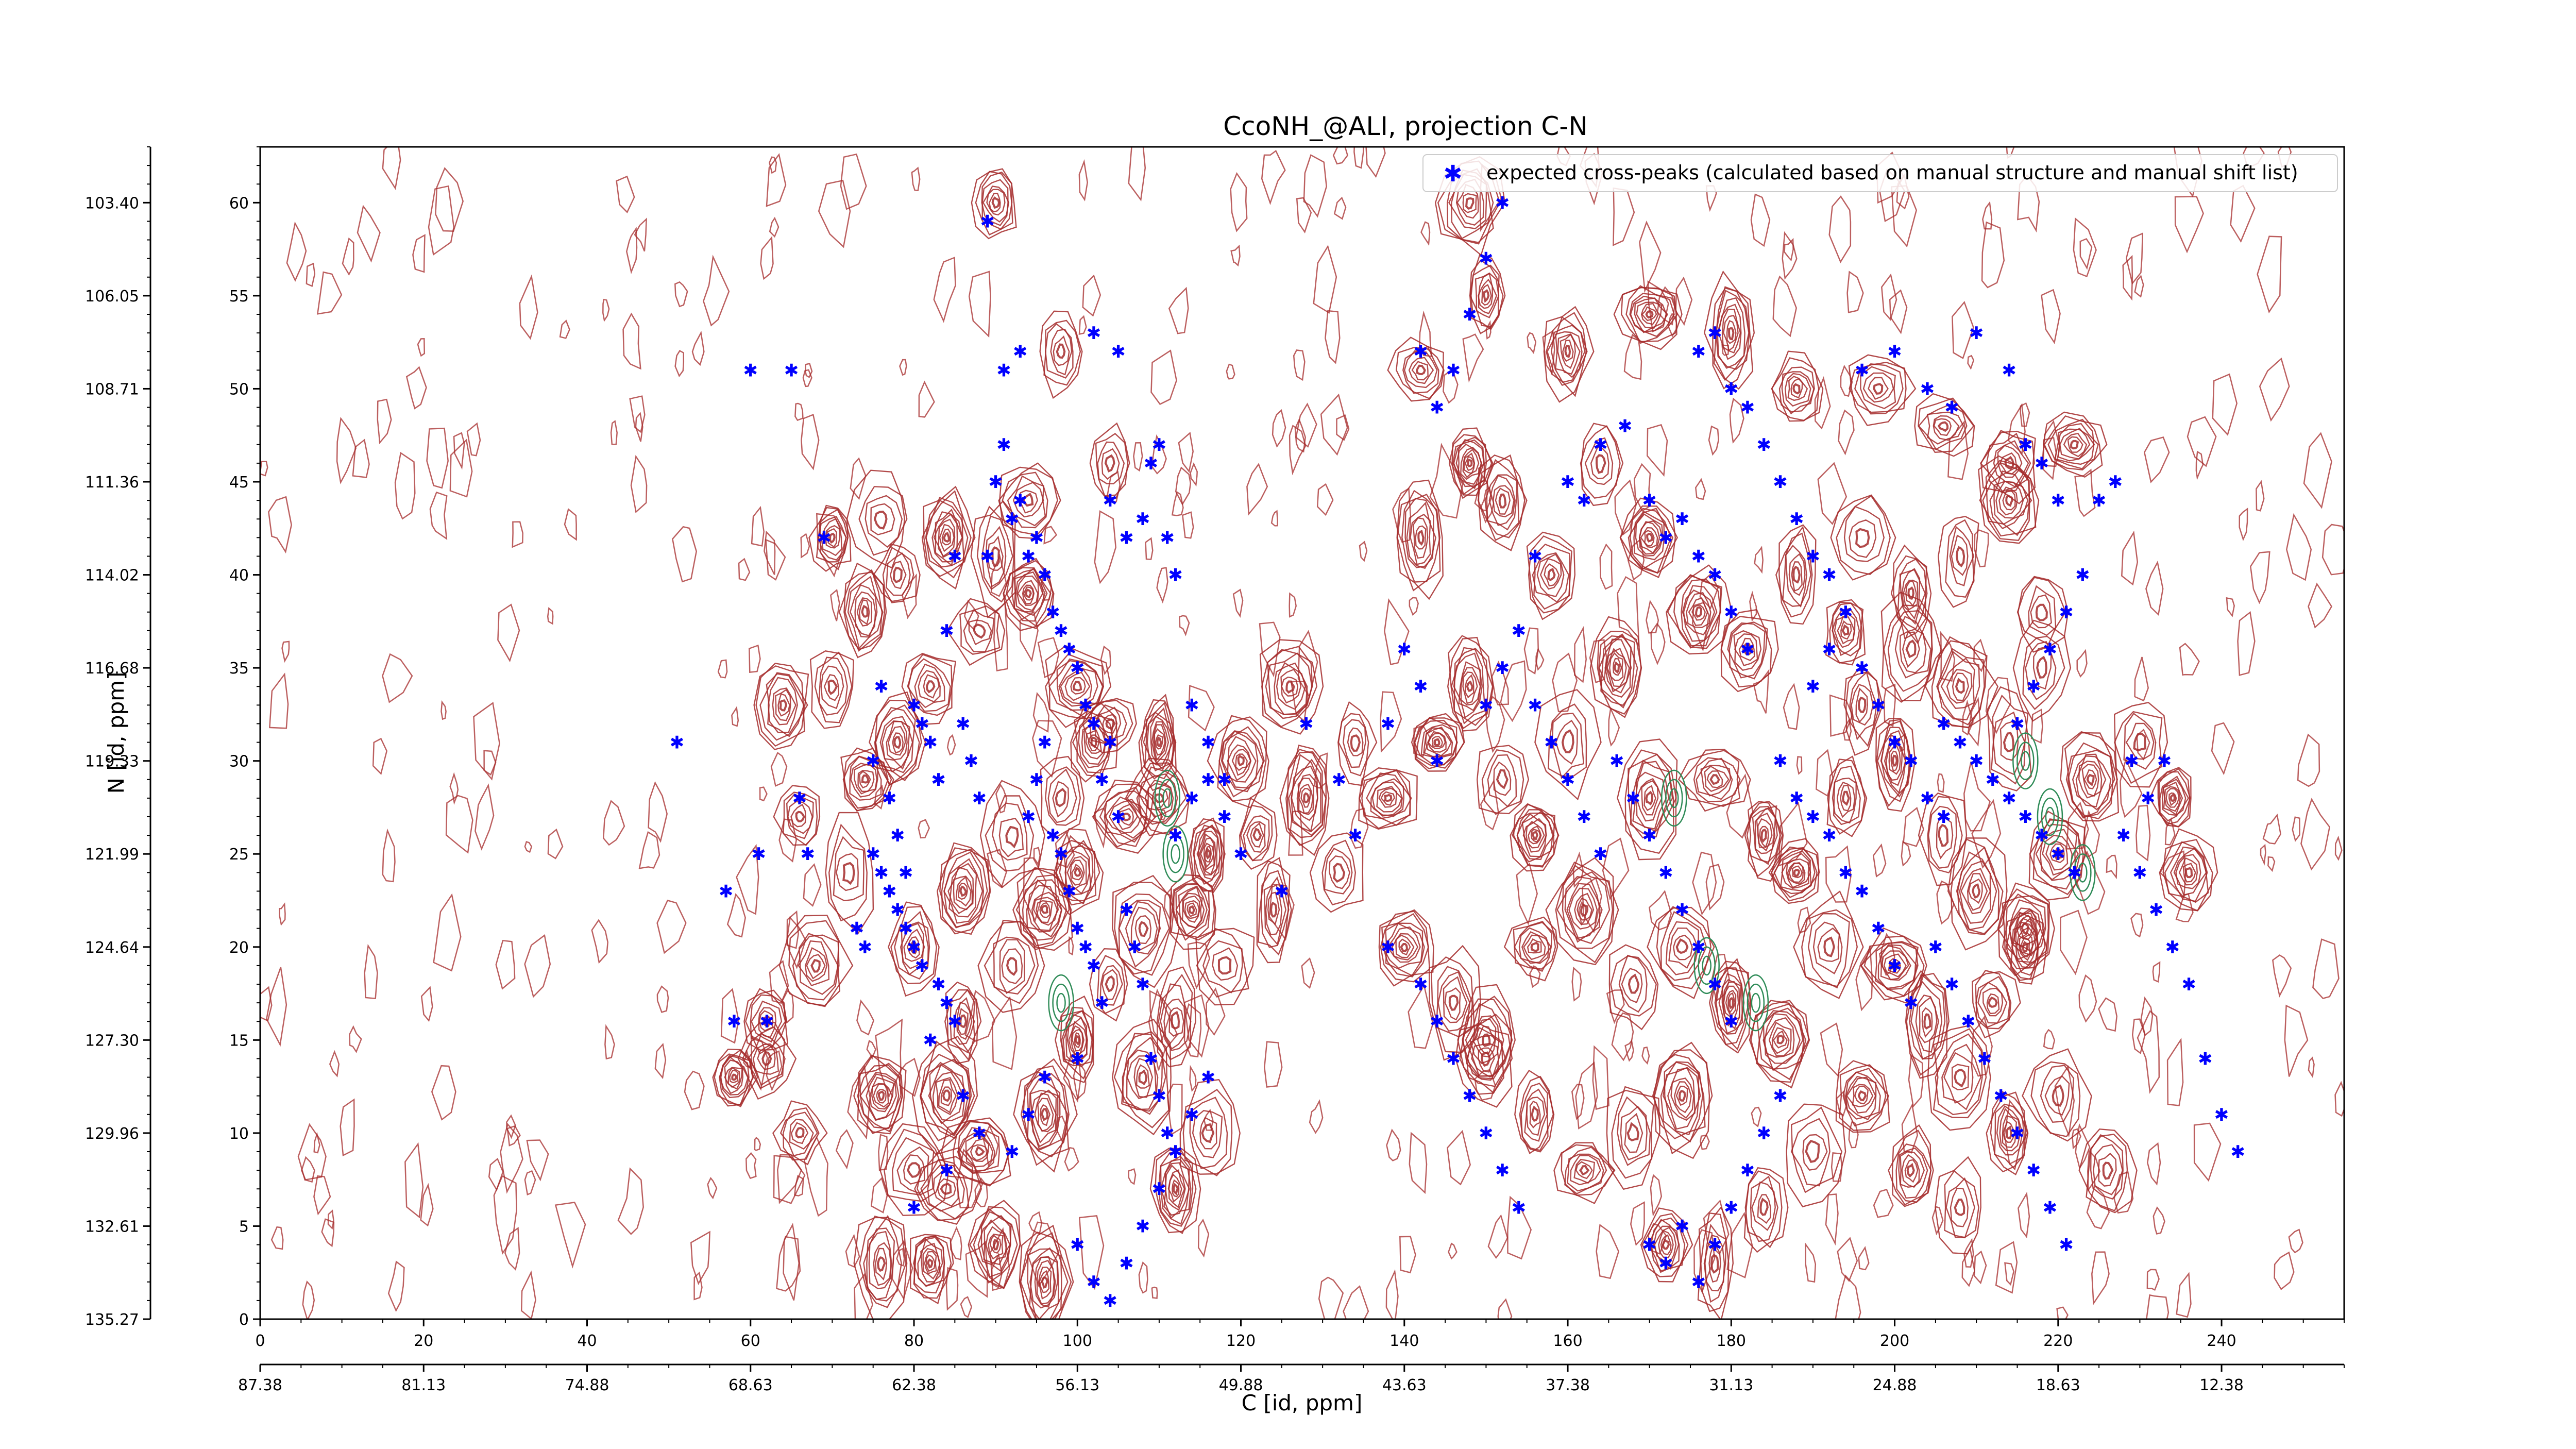 The height and width of the screenshot is (1449, 2576). I want to click on x-ppm-tick-label: 62.38, so click(914, 1385).